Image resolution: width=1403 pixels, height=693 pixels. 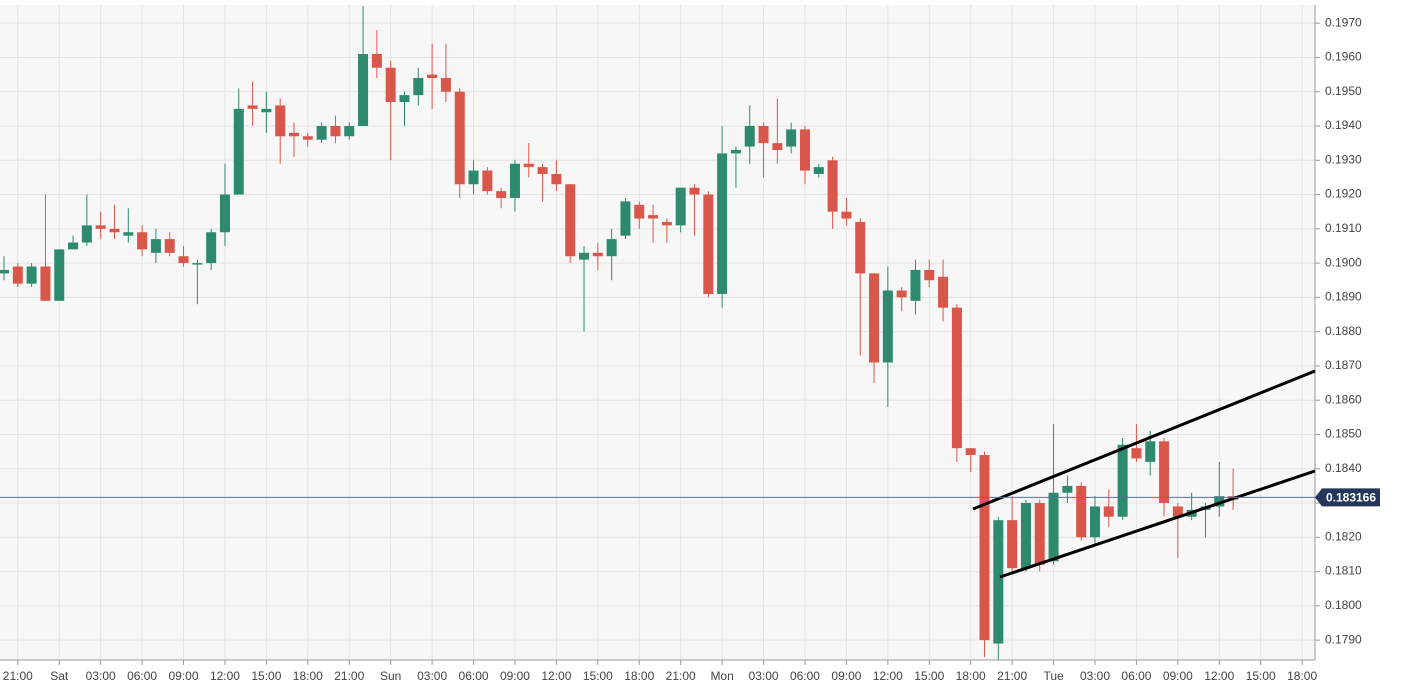 What do you see at coordinates (1157, 524) in the screenshot?
I see `channel-lower` at bounding box center [1157, 524].